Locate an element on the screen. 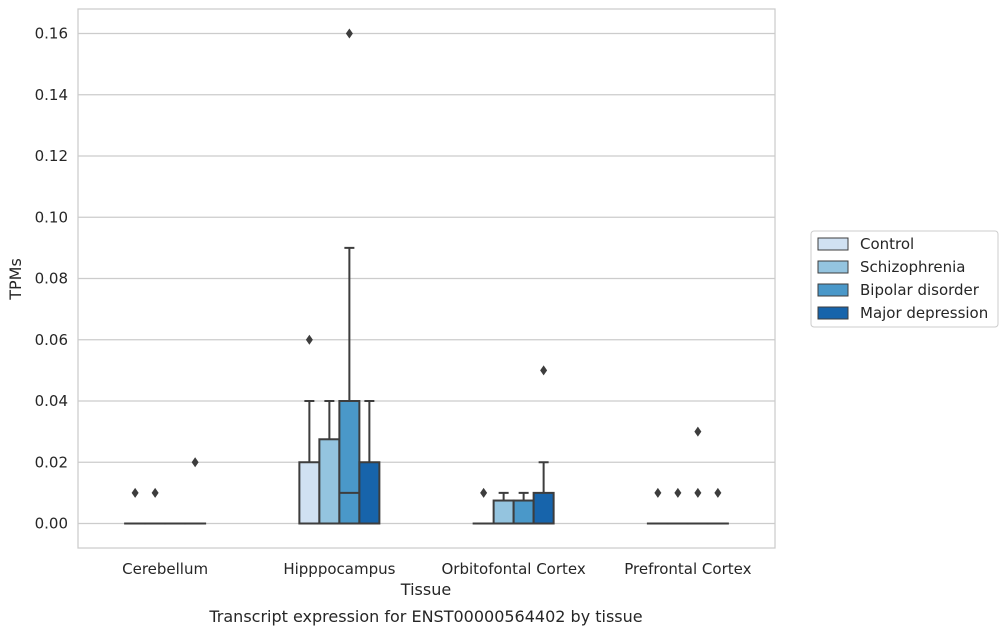 The height and width of the screenshot is (634, 1007). y-tick-labels: 0.00 0.02 0.04 0.06 0.08 0.10 0.12 0.14 0.16 is located at coordinates (51, 279).